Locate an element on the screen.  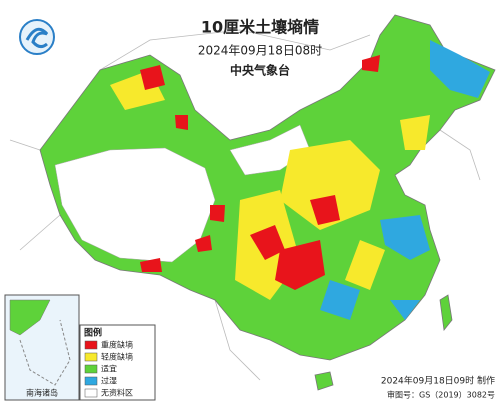
legend-label: 无资料区 is located at coordinates (117, 393).